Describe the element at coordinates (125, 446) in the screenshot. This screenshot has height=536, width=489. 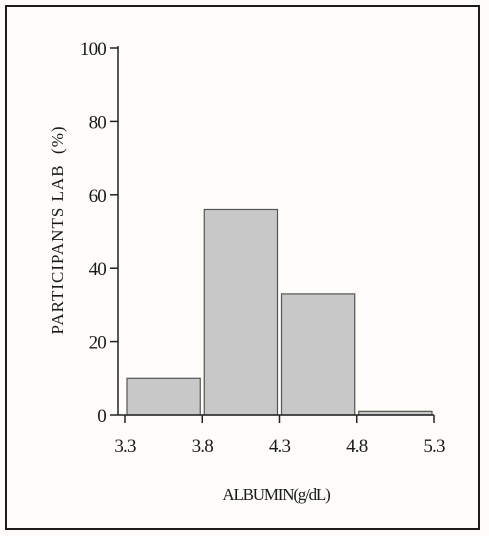
I see `x-tick-label: 3.3` at that location.